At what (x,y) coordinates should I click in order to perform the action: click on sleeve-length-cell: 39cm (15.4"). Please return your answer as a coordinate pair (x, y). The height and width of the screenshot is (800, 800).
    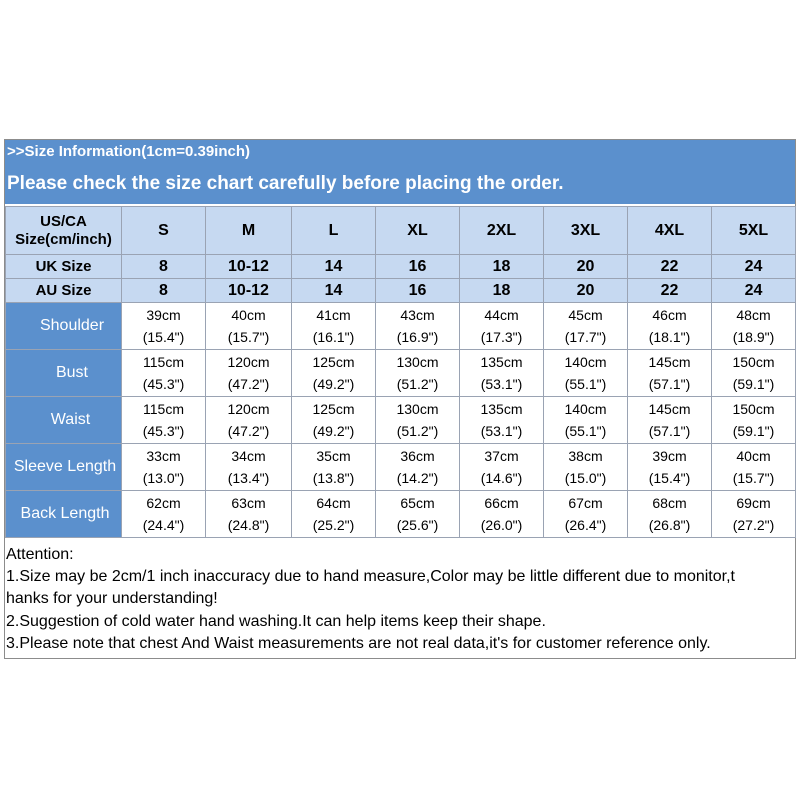
    Looking at the image, I should click on (669, 467).